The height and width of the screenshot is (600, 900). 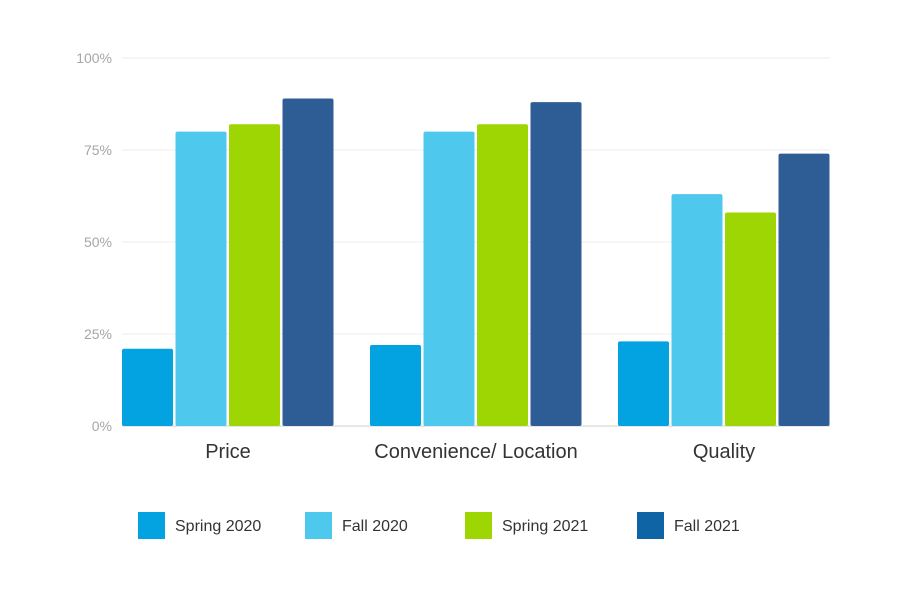 I want to click on legend-label: Fall 2020, so click(x=375, y=526).